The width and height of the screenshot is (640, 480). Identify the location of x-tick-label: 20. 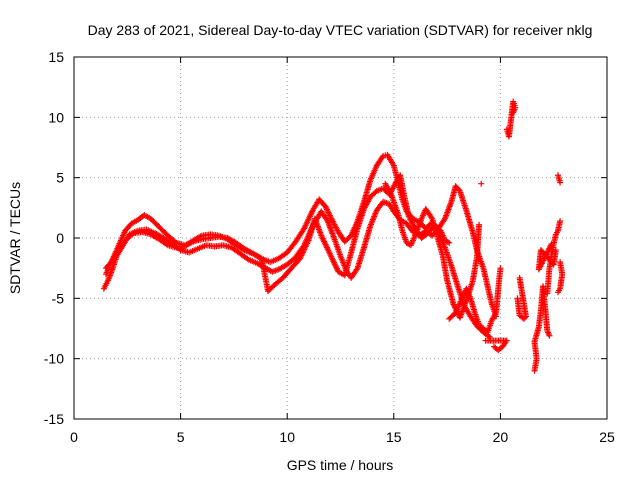
(501, 437).